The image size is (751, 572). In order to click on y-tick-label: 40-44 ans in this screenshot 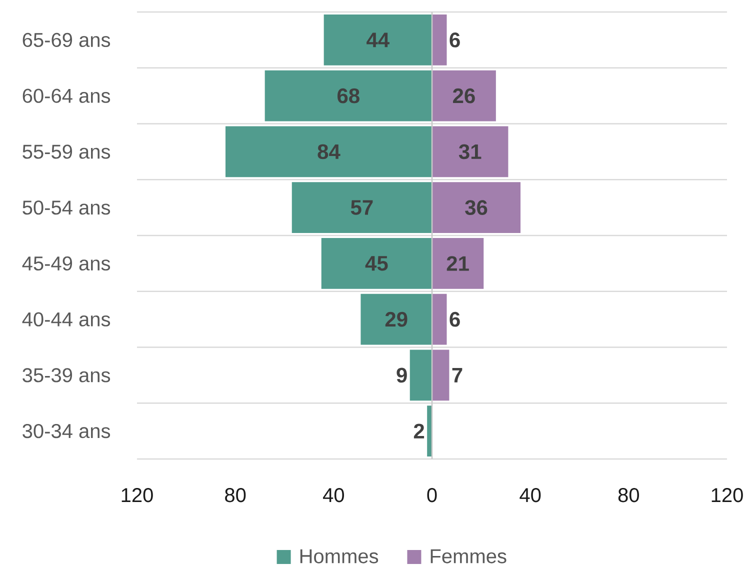, I will do `click(66, 319)`.